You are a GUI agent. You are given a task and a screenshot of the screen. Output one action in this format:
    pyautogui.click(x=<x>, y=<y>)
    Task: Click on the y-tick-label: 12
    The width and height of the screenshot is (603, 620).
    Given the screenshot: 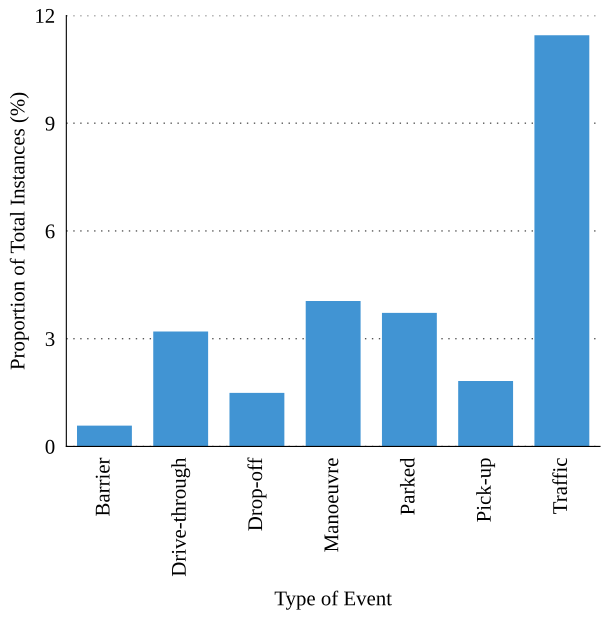 What is the action you would take?
    pyautogui.click(x=45, y=15)
    